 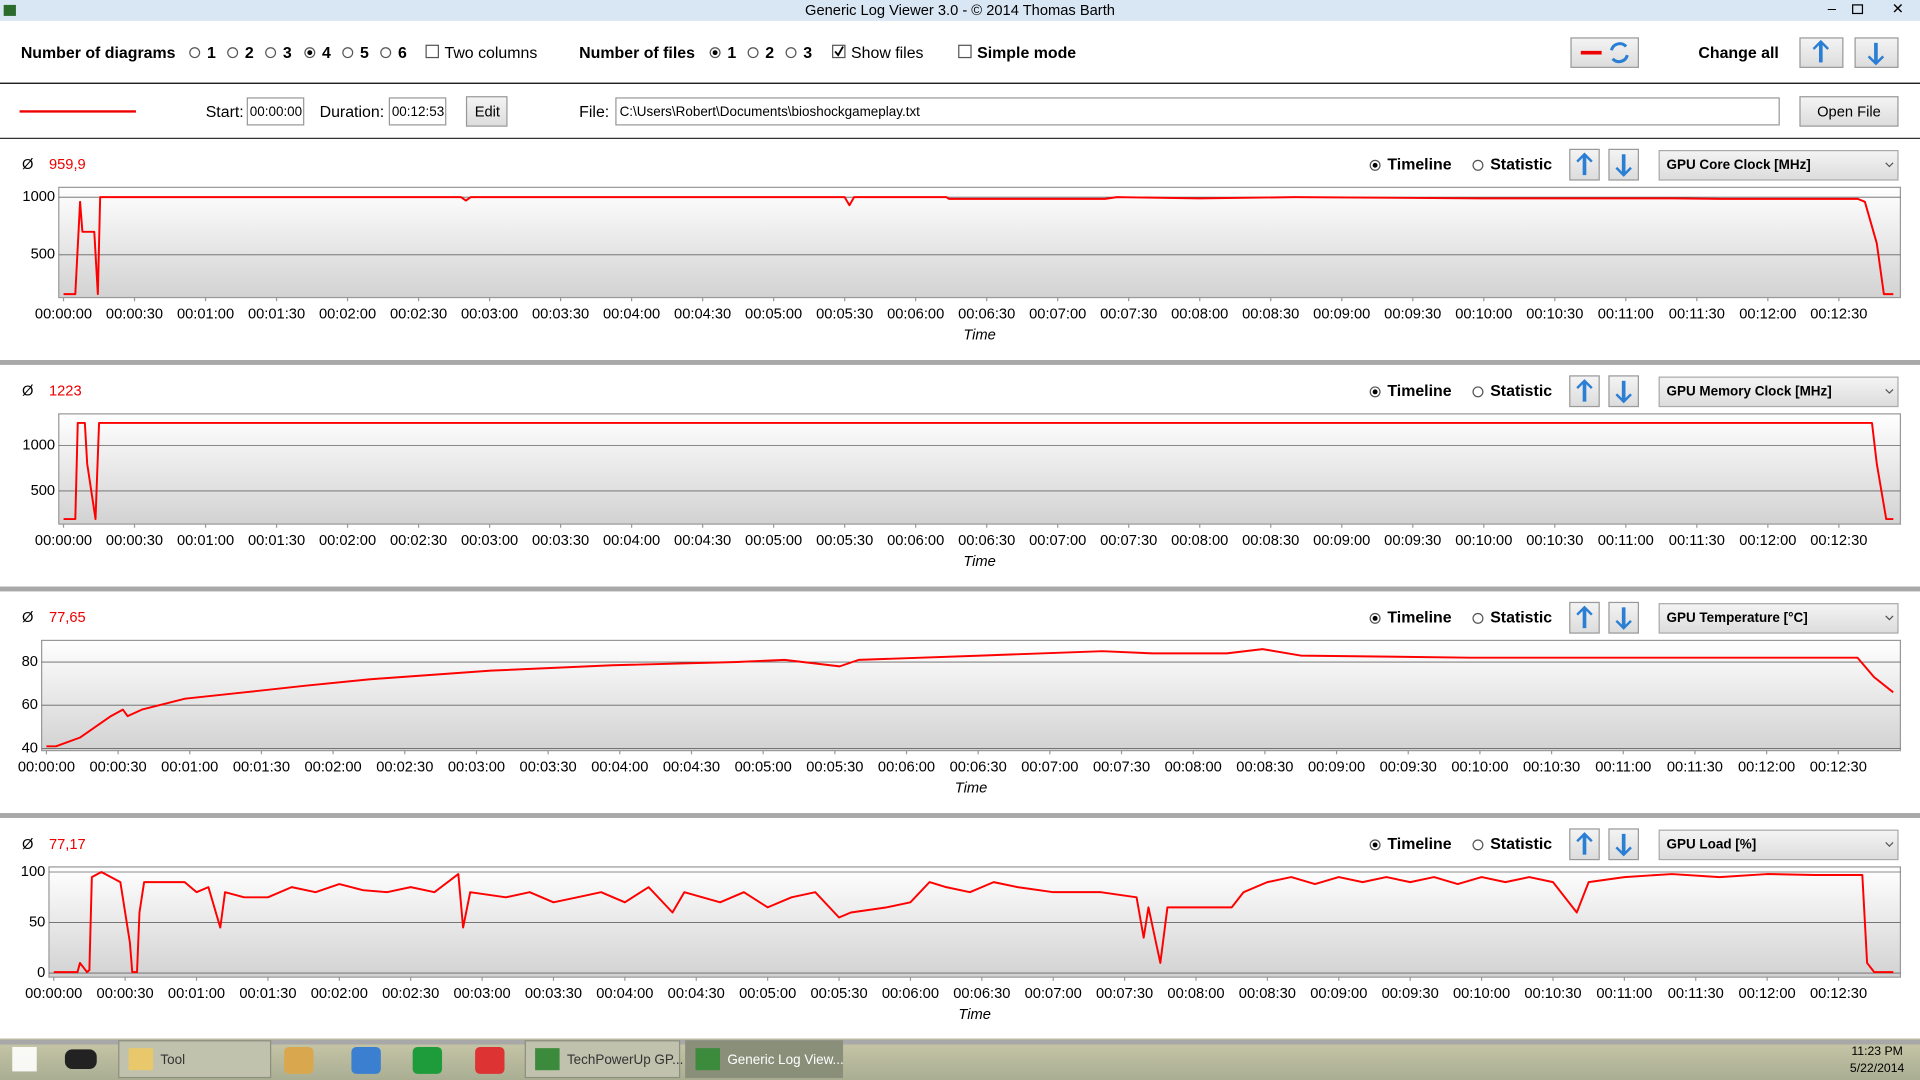 I want to click on start-button, so click(x=24, y=1059).